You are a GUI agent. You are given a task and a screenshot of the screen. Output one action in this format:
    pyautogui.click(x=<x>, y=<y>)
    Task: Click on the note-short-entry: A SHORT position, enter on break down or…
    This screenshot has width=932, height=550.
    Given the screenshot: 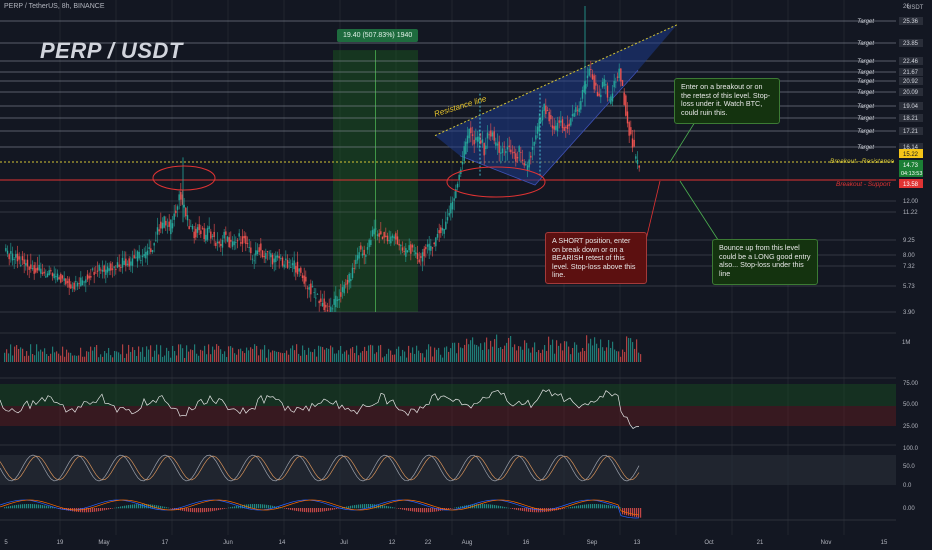 What is the action you would take?
    pyautogui.click(x=596, y=258)
    